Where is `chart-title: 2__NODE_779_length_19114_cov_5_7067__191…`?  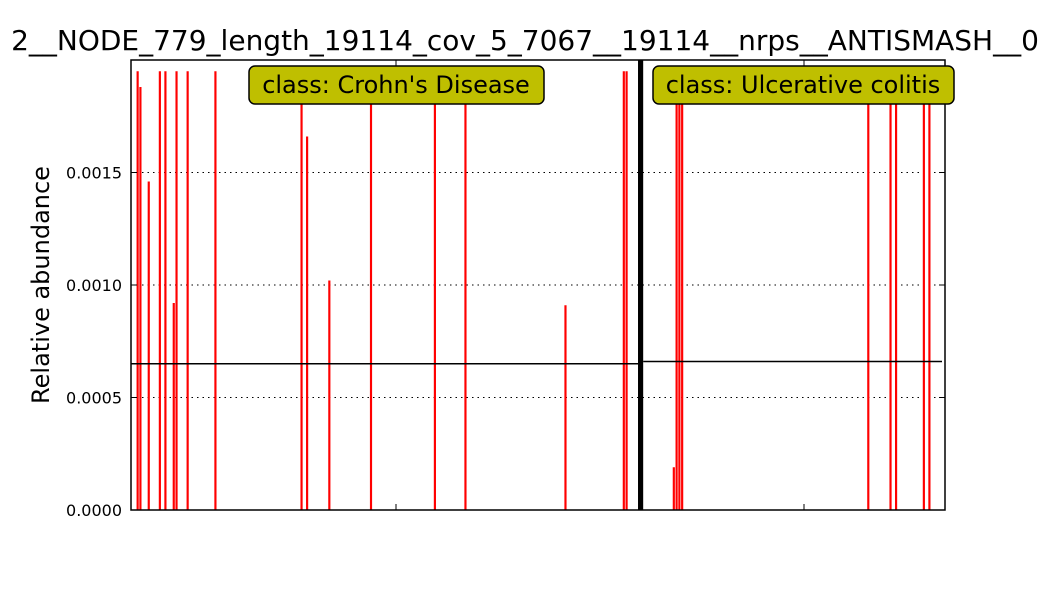
chart-title: 2__NODE_779_length_19114_cov_5_7067__191… is located at coordinates (525, 40).